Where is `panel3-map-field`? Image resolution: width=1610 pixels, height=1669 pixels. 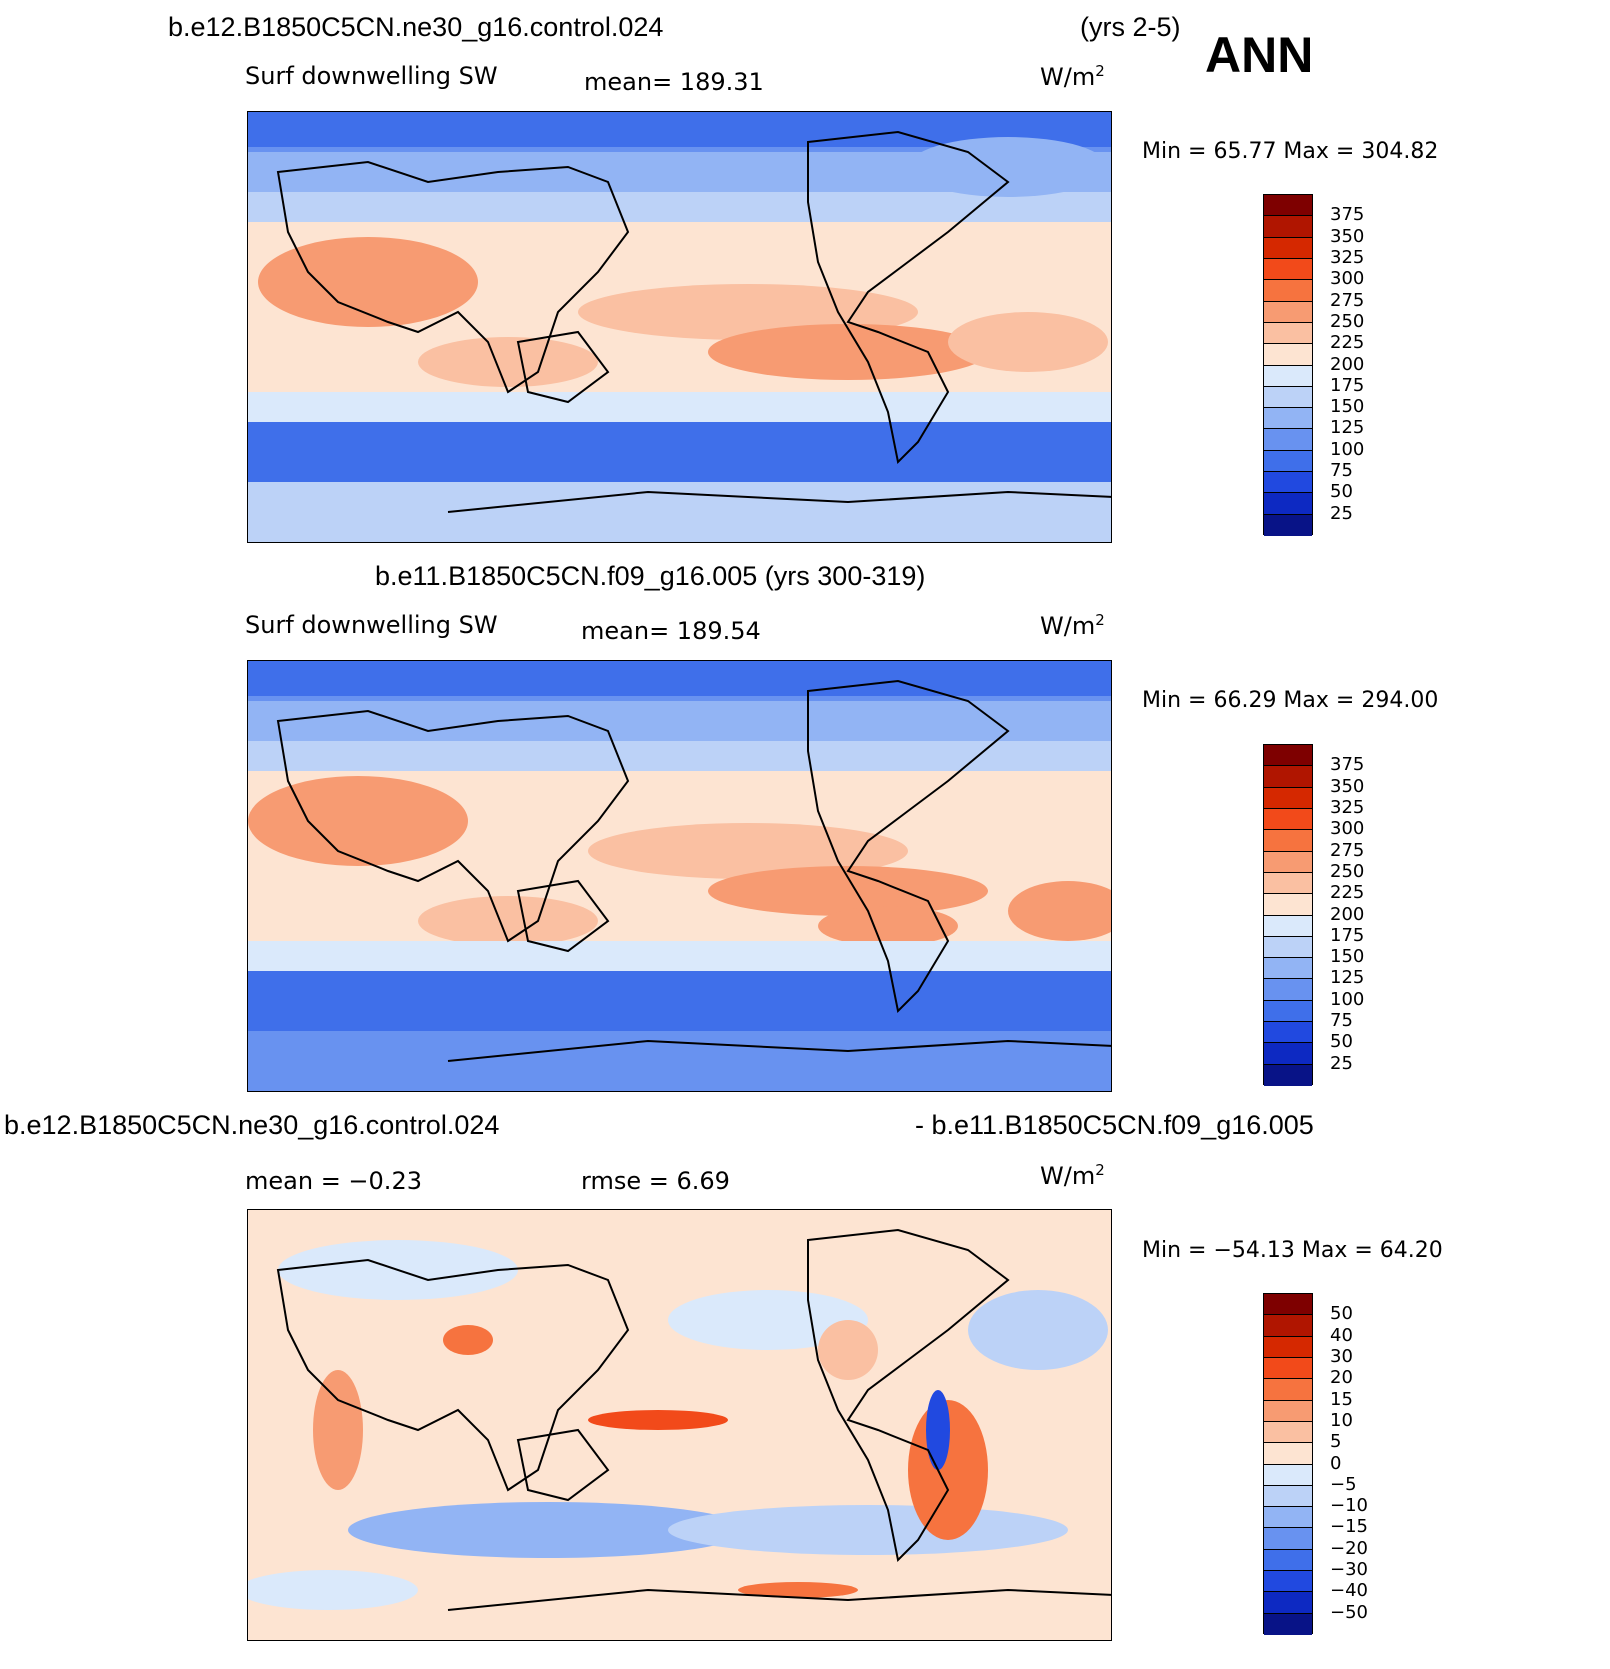
panel3-map-field is located at coordinates (679, 1425).